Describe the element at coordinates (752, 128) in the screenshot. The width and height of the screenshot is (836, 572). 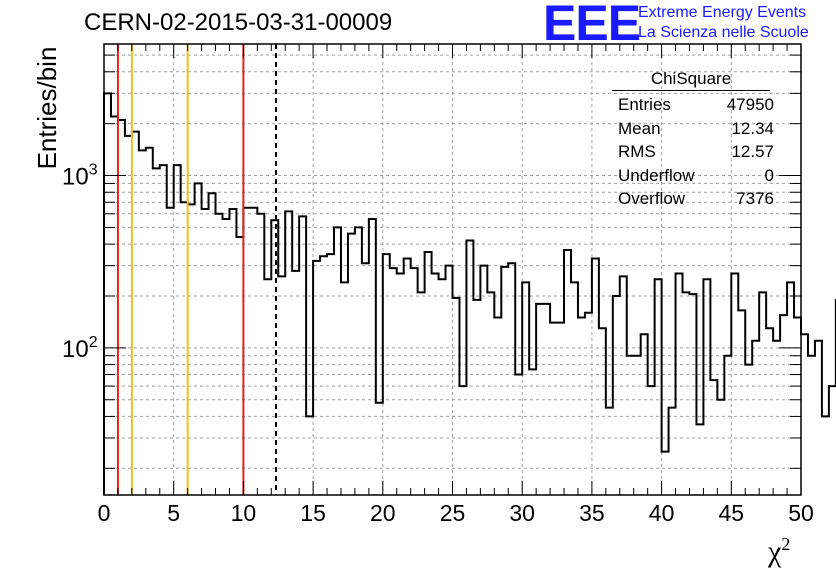
I see `stats-value: 12.34` at that location.